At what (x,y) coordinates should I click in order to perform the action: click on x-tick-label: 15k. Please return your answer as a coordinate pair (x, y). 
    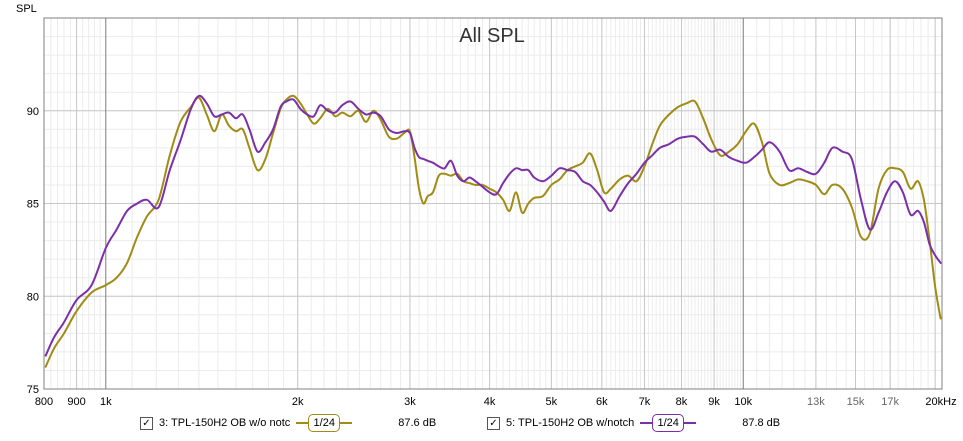
    Looking at the image, I should click on (856, 402).